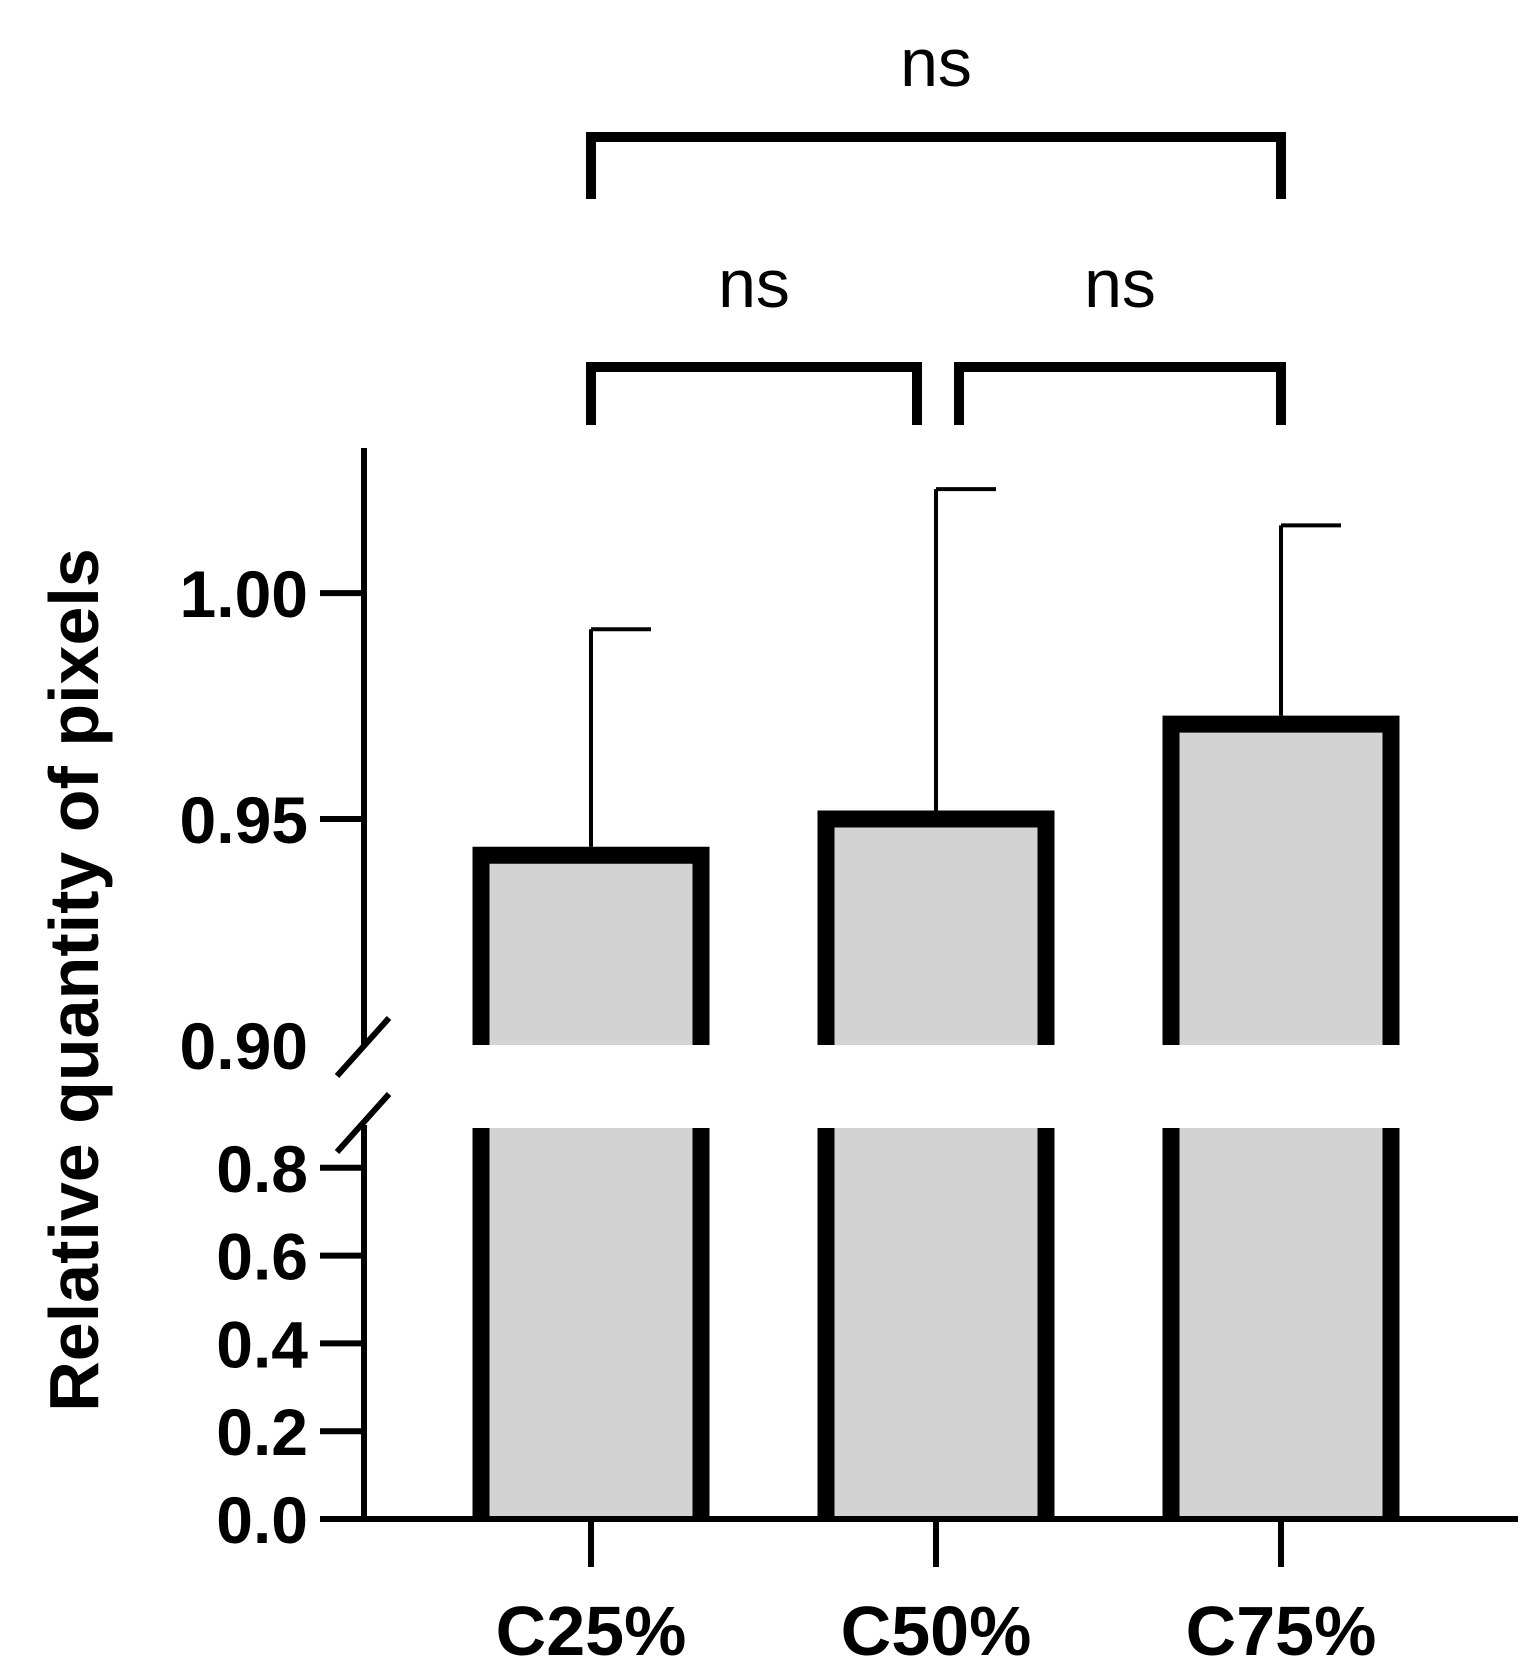 This screenshot has height=1675, width=1539. I want to click on y-tick-label: 1.00, so click(244, 594).